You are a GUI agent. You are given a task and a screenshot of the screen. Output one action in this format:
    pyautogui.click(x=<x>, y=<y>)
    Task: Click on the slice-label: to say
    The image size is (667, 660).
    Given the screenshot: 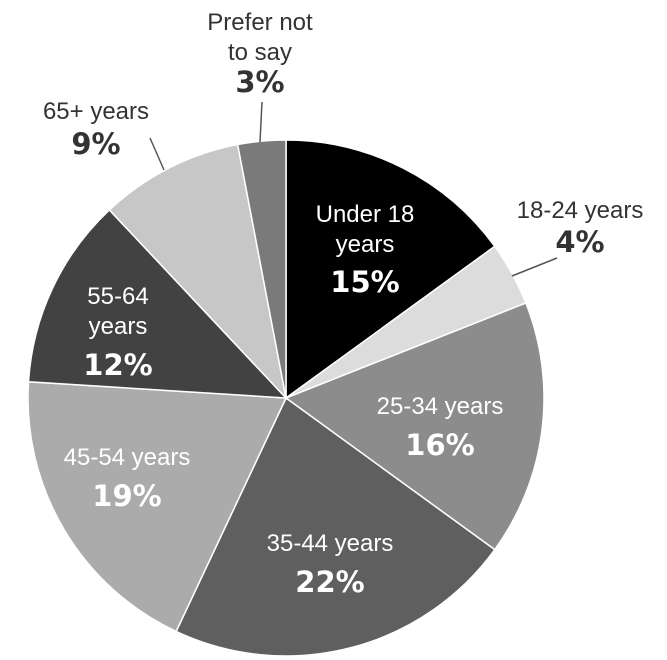 What is the action you would take?
    pyautogui.click(x=260, y=52)
    